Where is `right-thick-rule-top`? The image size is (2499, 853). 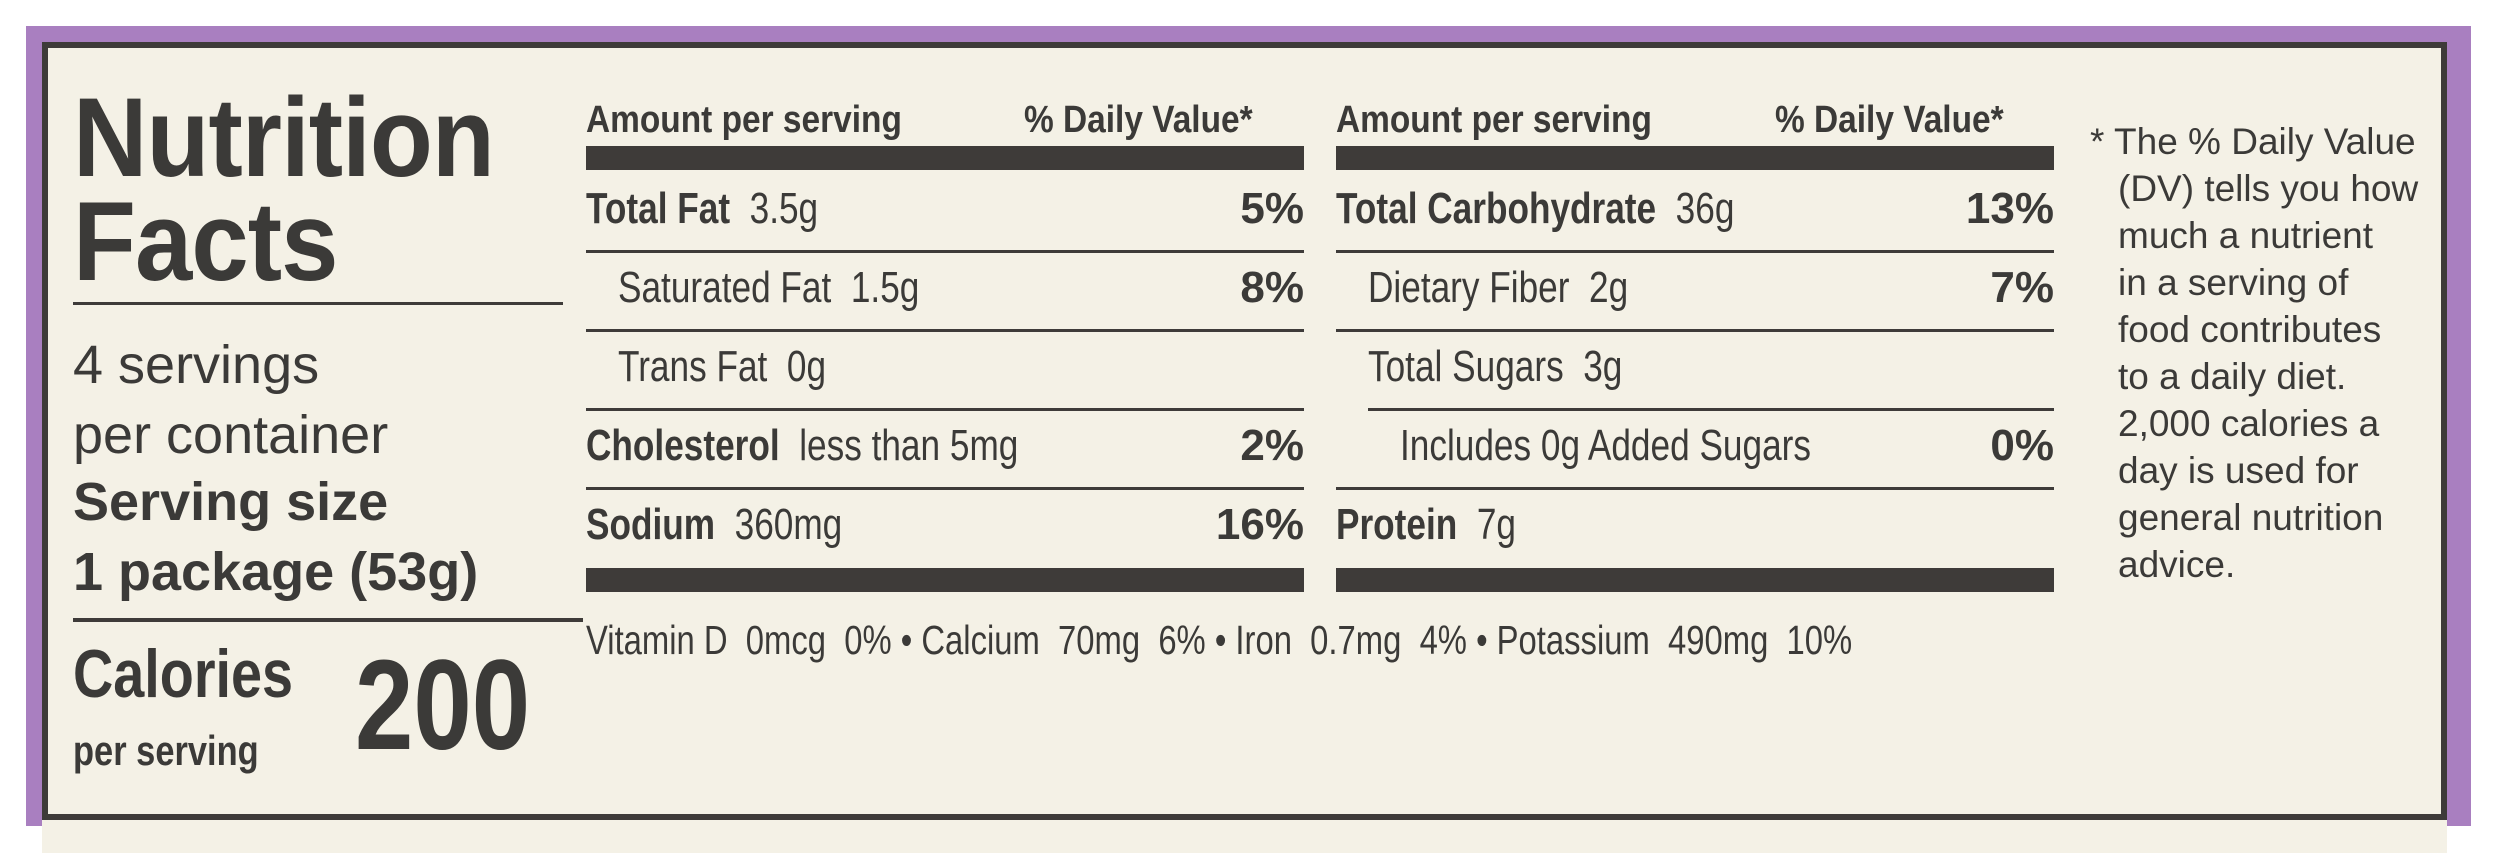
right-thick-rule-top is located at coordinates (1695, 158).